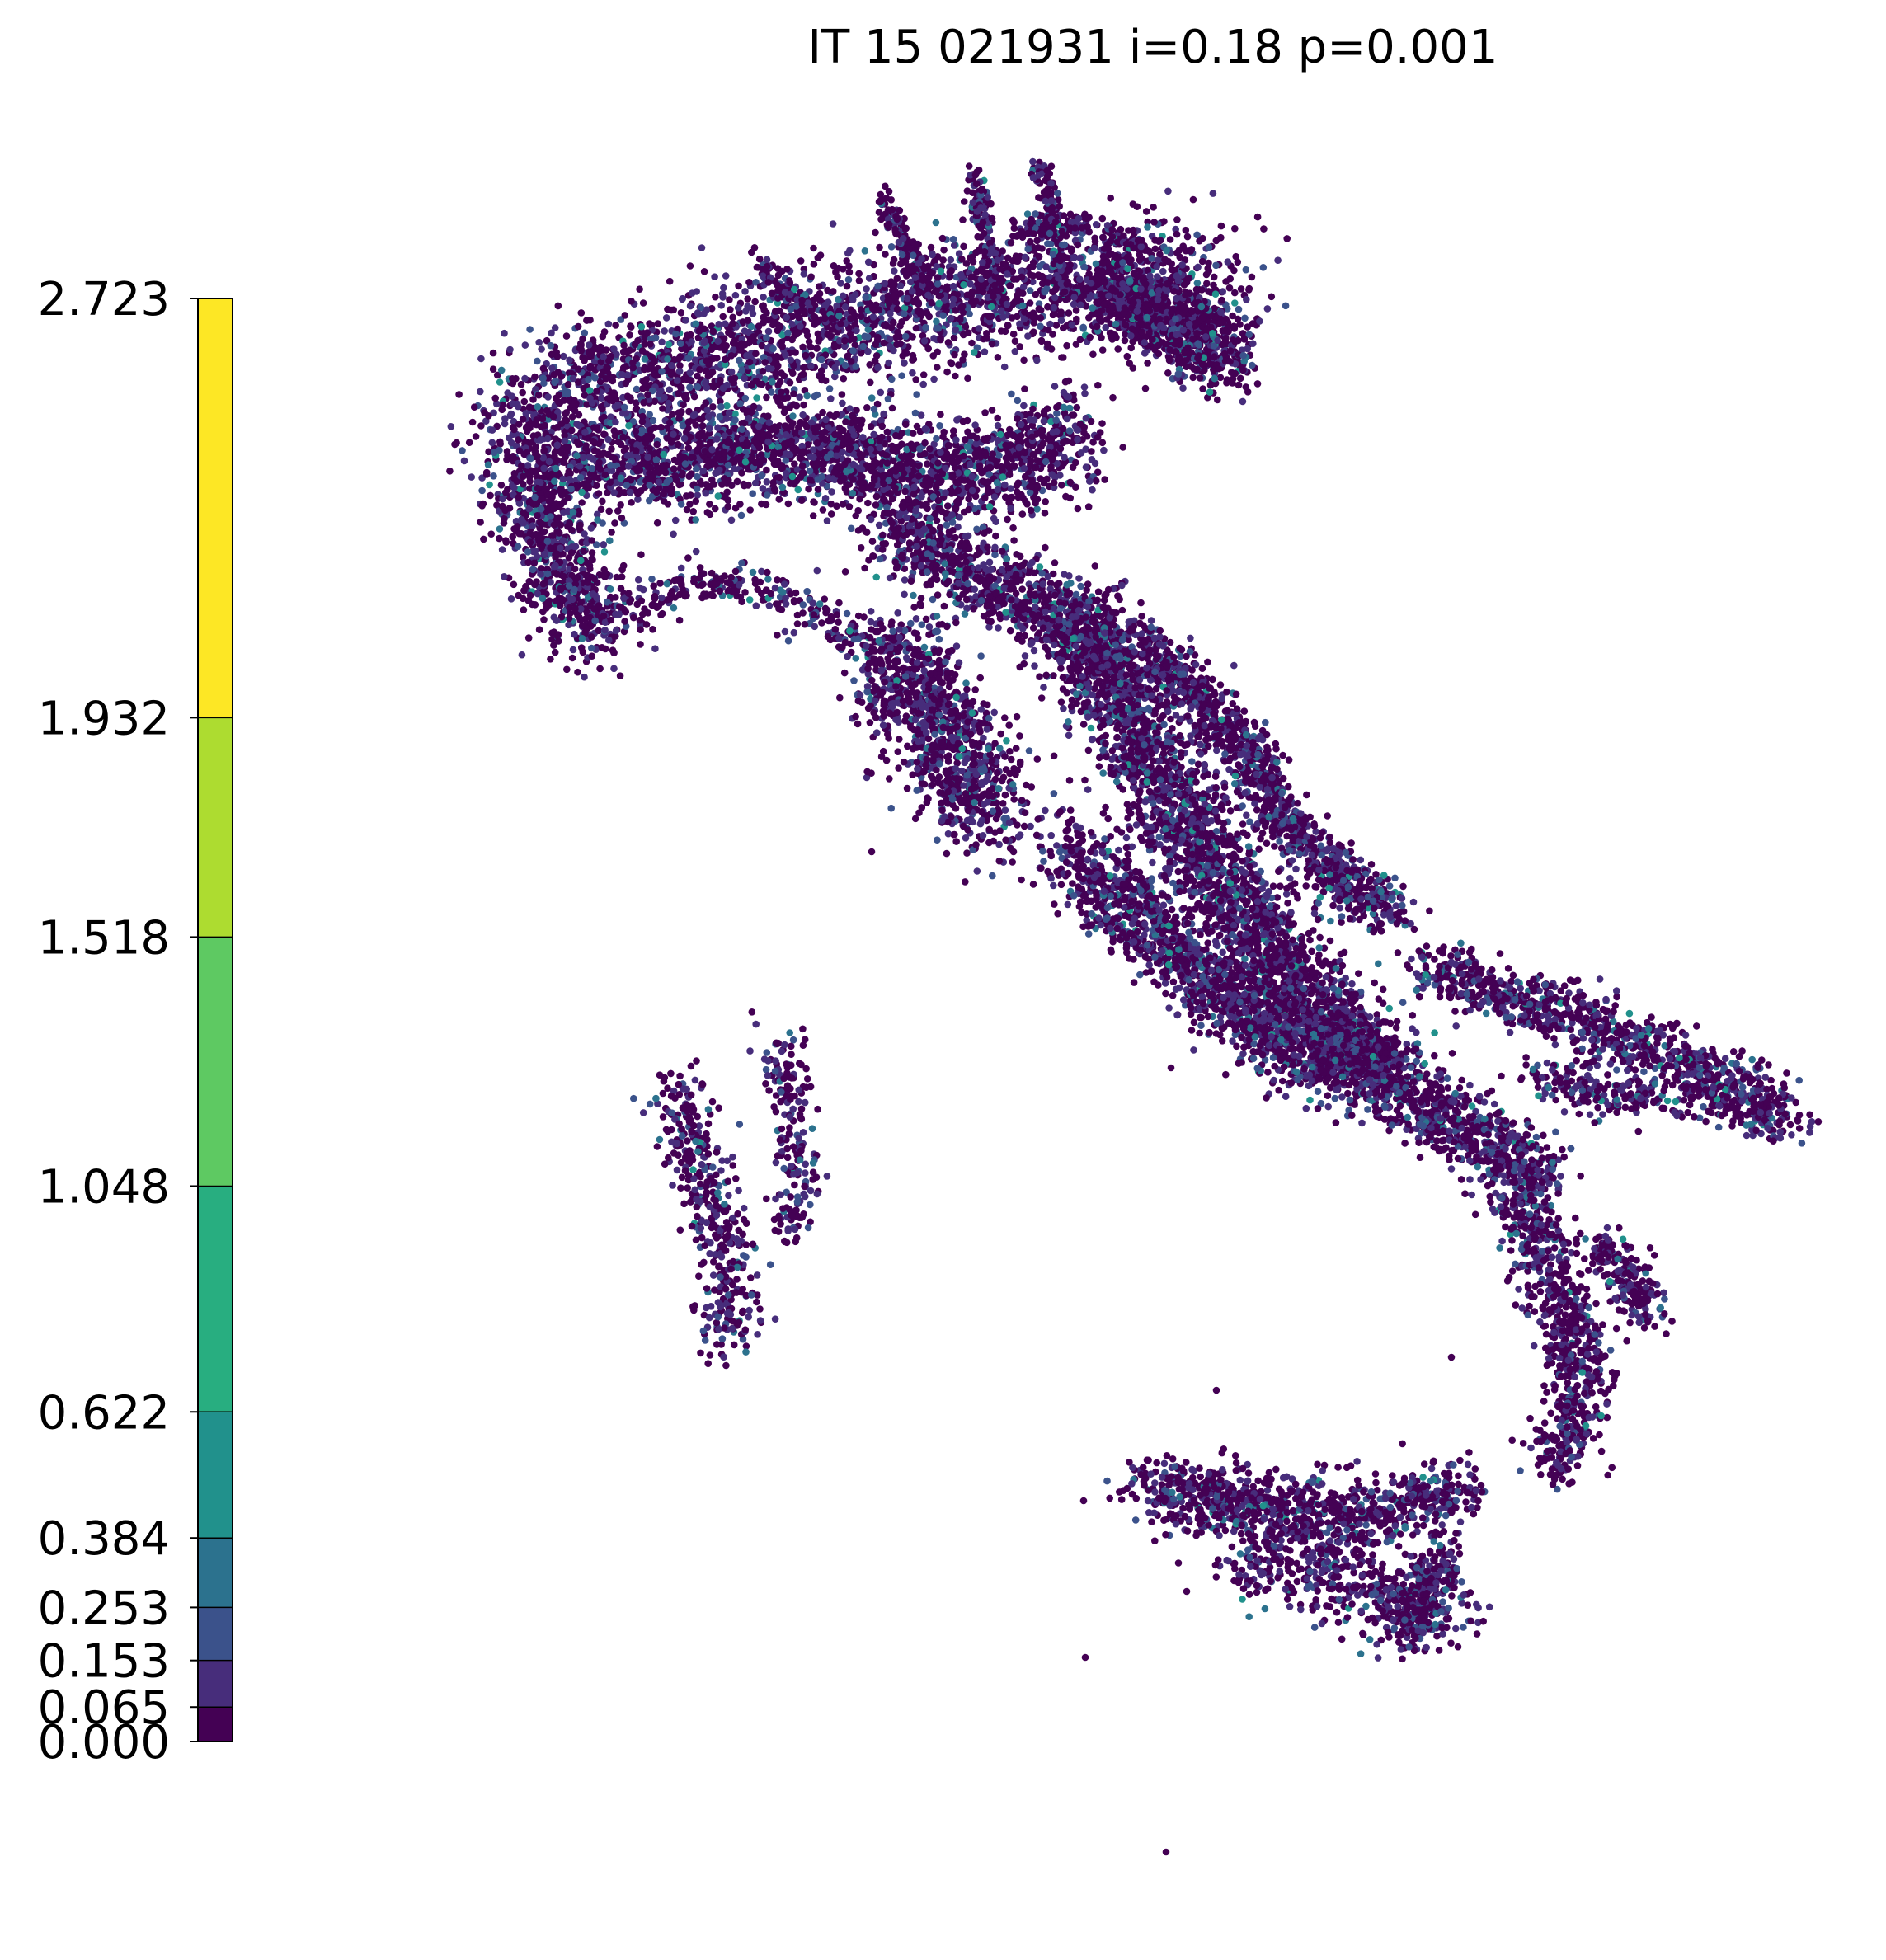  Describe the element at coordinates (104, 1187) in the screenshot. I see `colorbar-tick-label: 1.048` at that location.